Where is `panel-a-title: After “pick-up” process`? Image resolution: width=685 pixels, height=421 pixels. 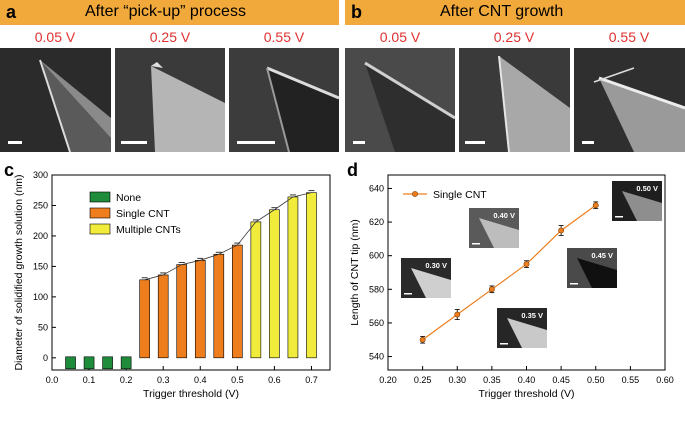 panel-a-title: After “pick-up” process is located at coordinates (165, 11).